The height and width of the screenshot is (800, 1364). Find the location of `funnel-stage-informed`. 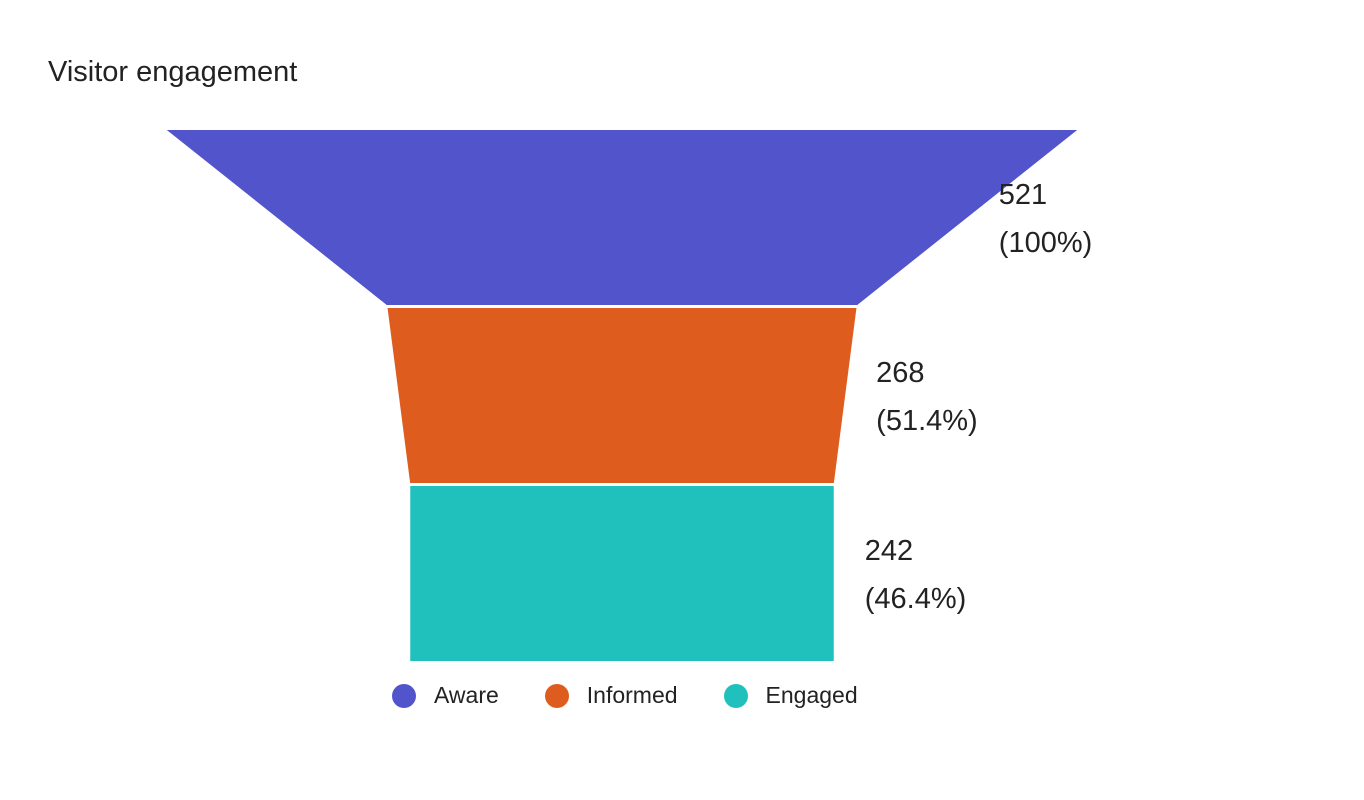

funnel-stage-informed is located at coordinates (622, 395).